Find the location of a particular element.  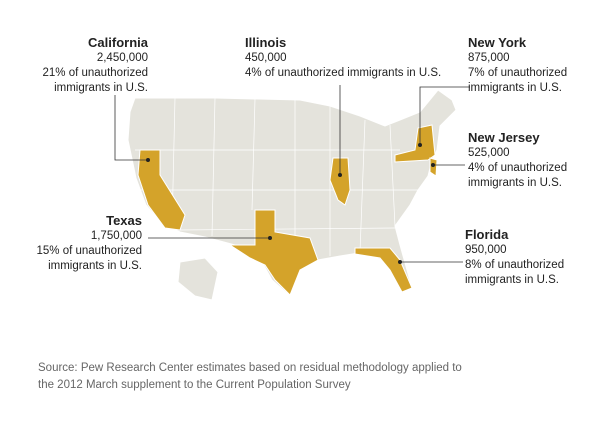

share: 21% of unauthorized immigrants in U.S. is located at coordinates (95, 80).